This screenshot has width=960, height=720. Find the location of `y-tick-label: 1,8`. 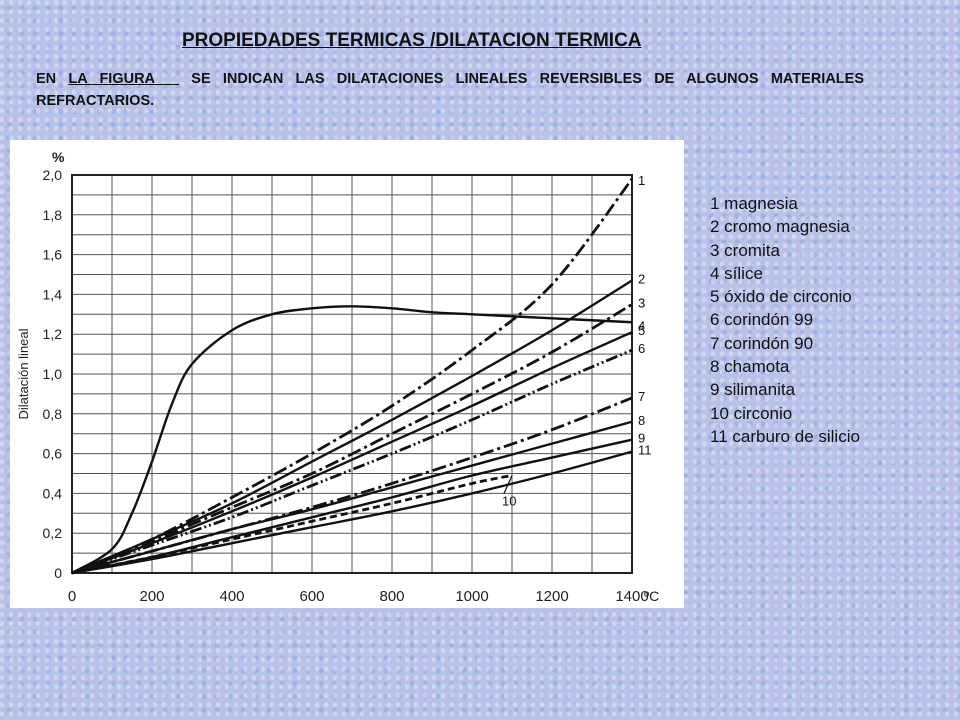

y-tick-label: 1,8 is located at coordinates (53, 215).